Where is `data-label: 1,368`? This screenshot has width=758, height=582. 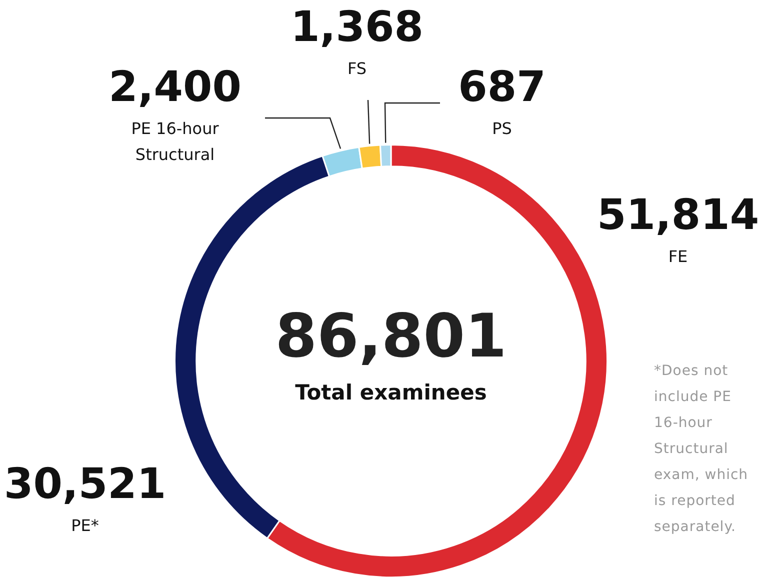 data-label: 1,368 is located at coordinates (357, 26).